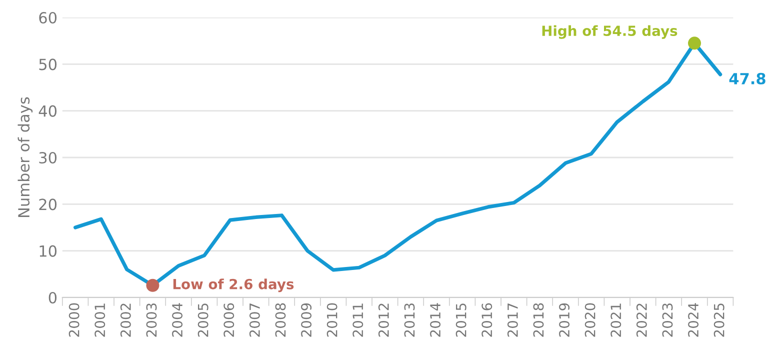 The image size is (780, 350). I want to click on y-tick-label: 30, so click(48, 158).